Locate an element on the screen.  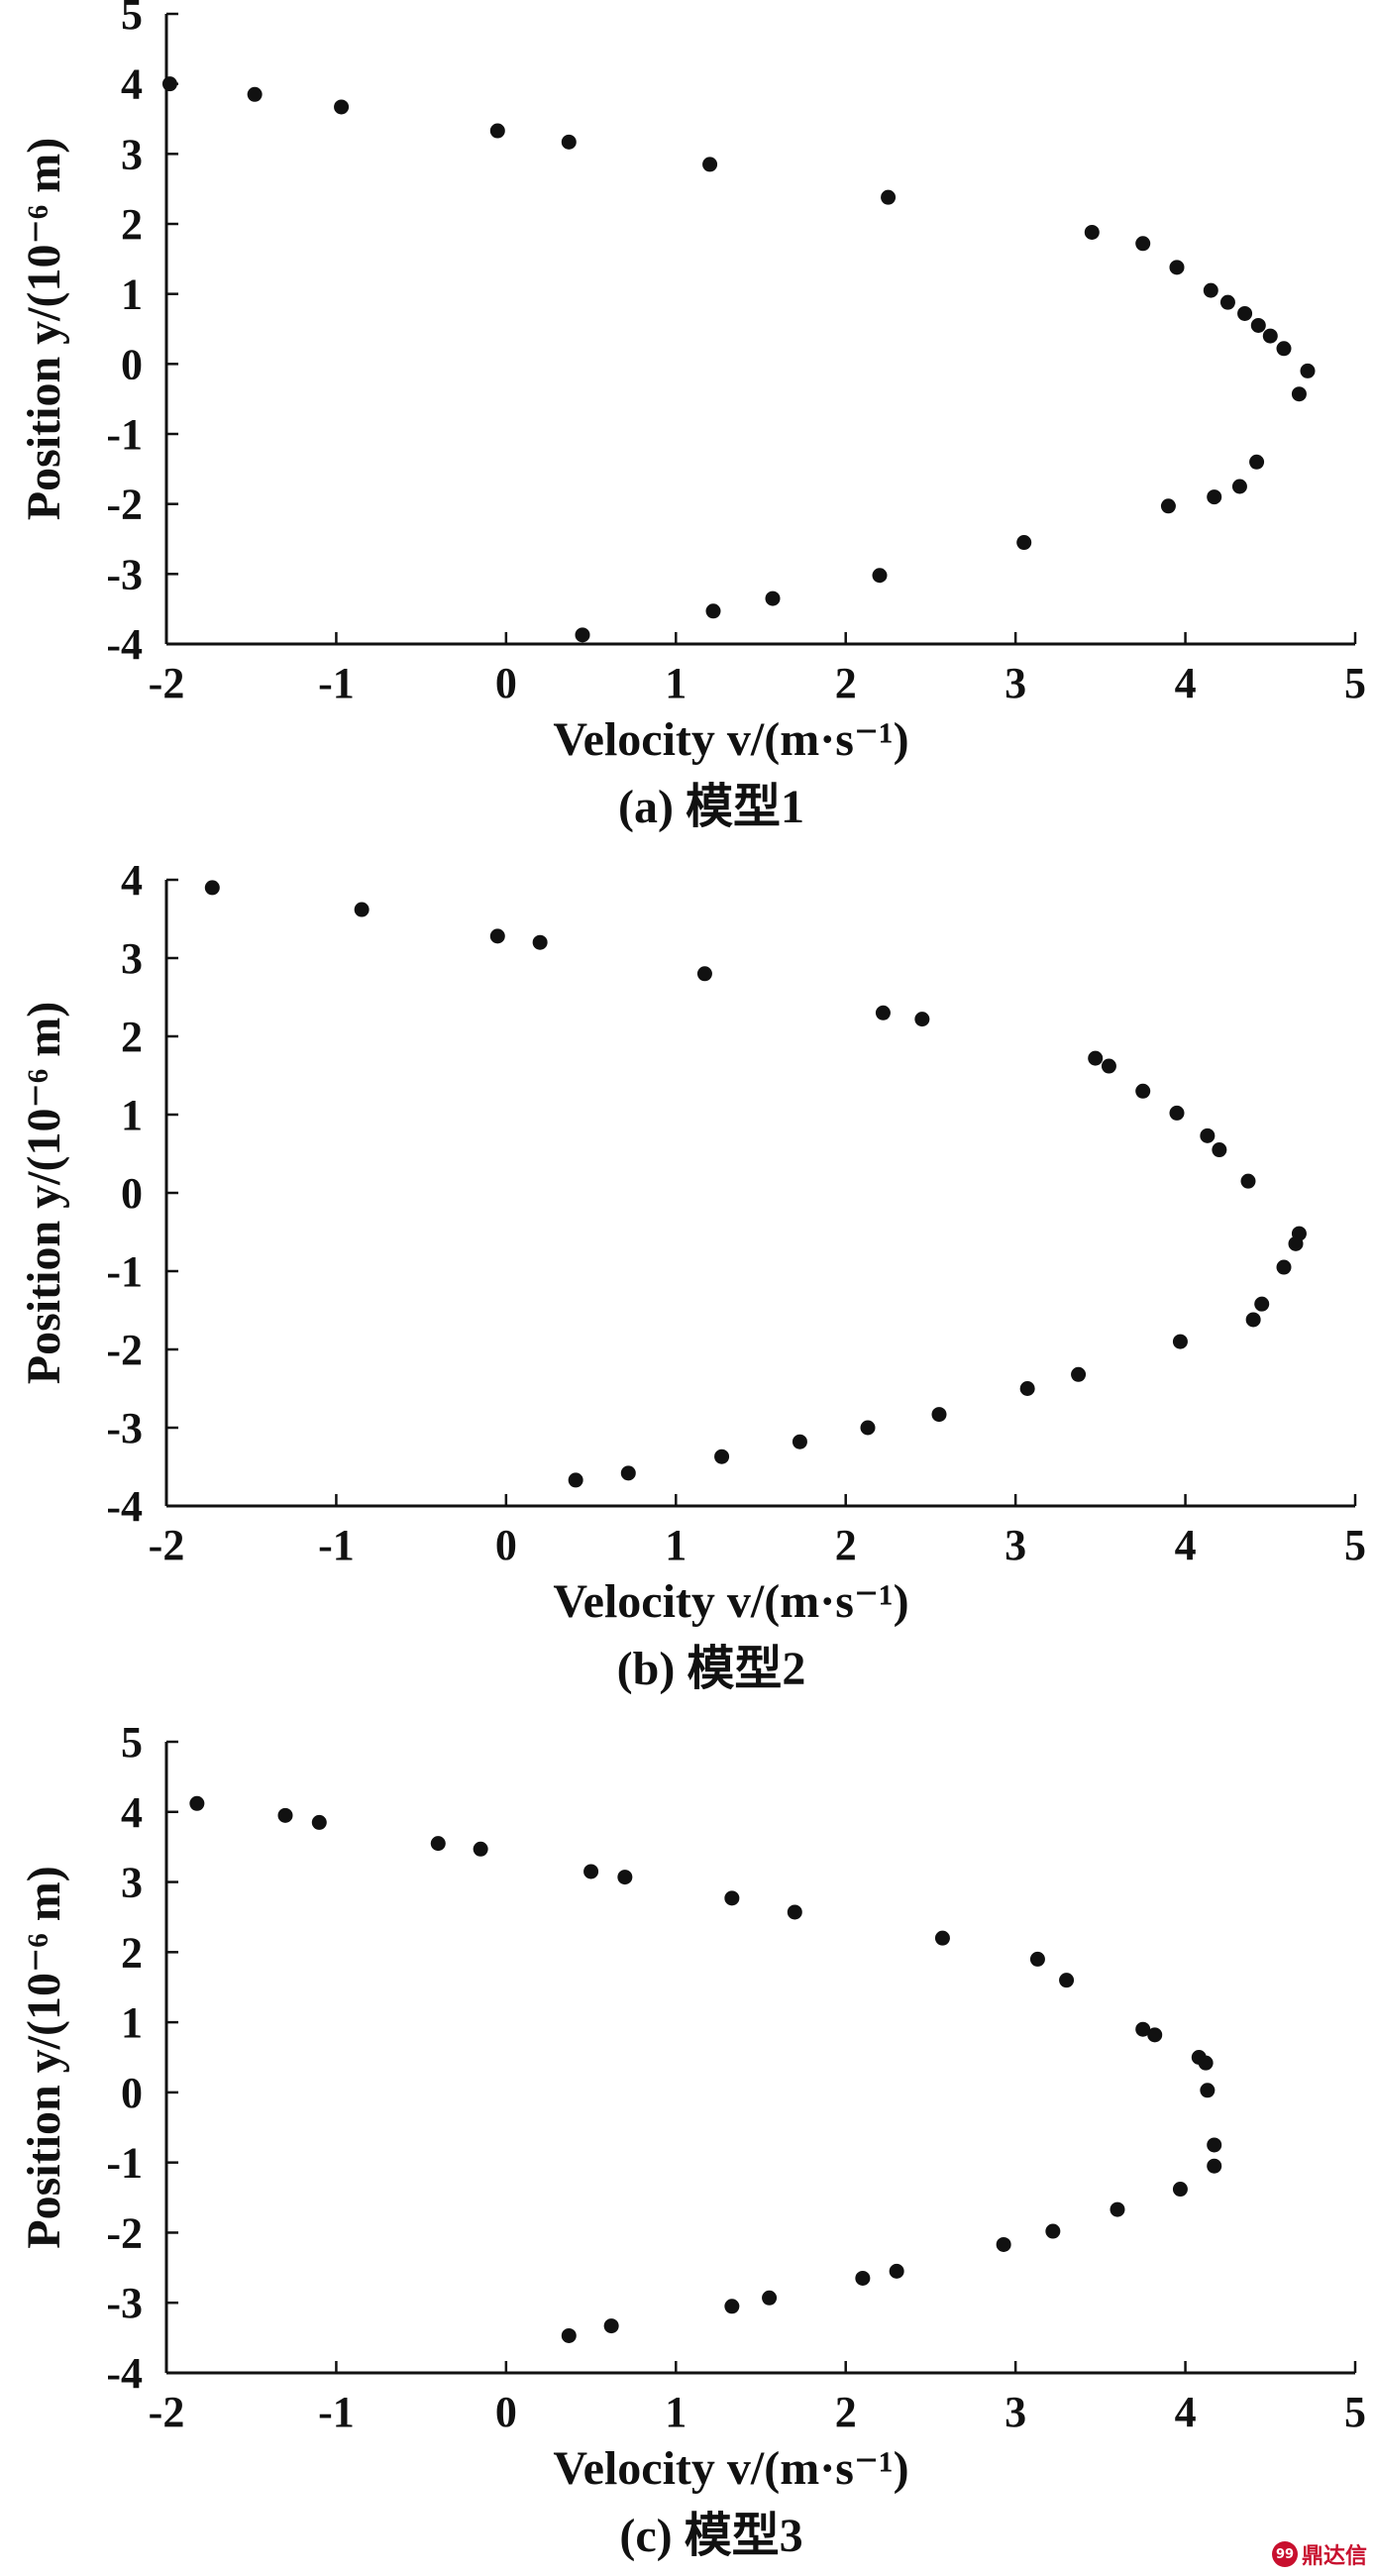
x-tick-label-a: -1 is located at coordinates (336, 683).